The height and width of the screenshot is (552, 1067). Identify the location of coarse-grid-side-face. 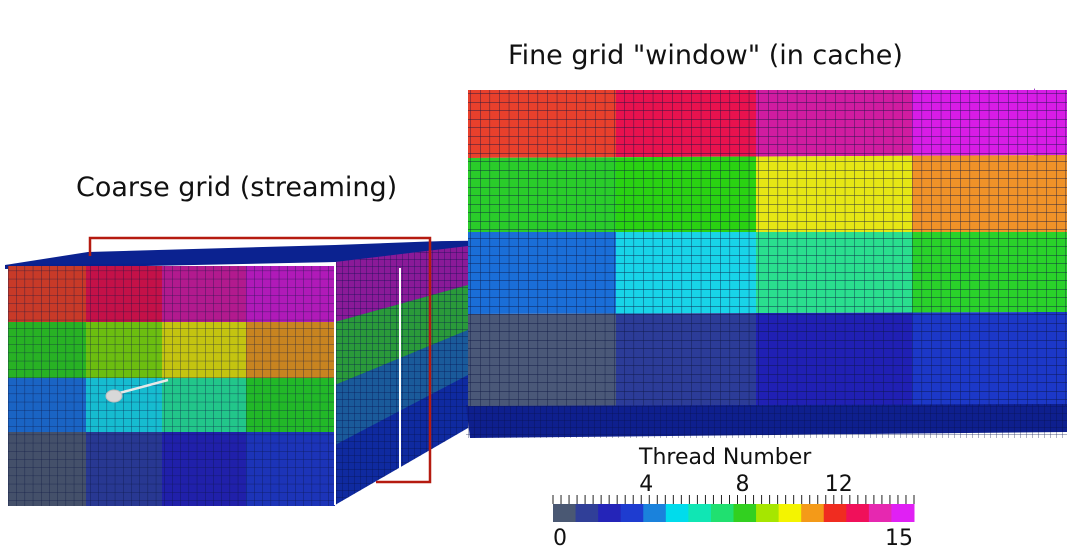
(401, 375).